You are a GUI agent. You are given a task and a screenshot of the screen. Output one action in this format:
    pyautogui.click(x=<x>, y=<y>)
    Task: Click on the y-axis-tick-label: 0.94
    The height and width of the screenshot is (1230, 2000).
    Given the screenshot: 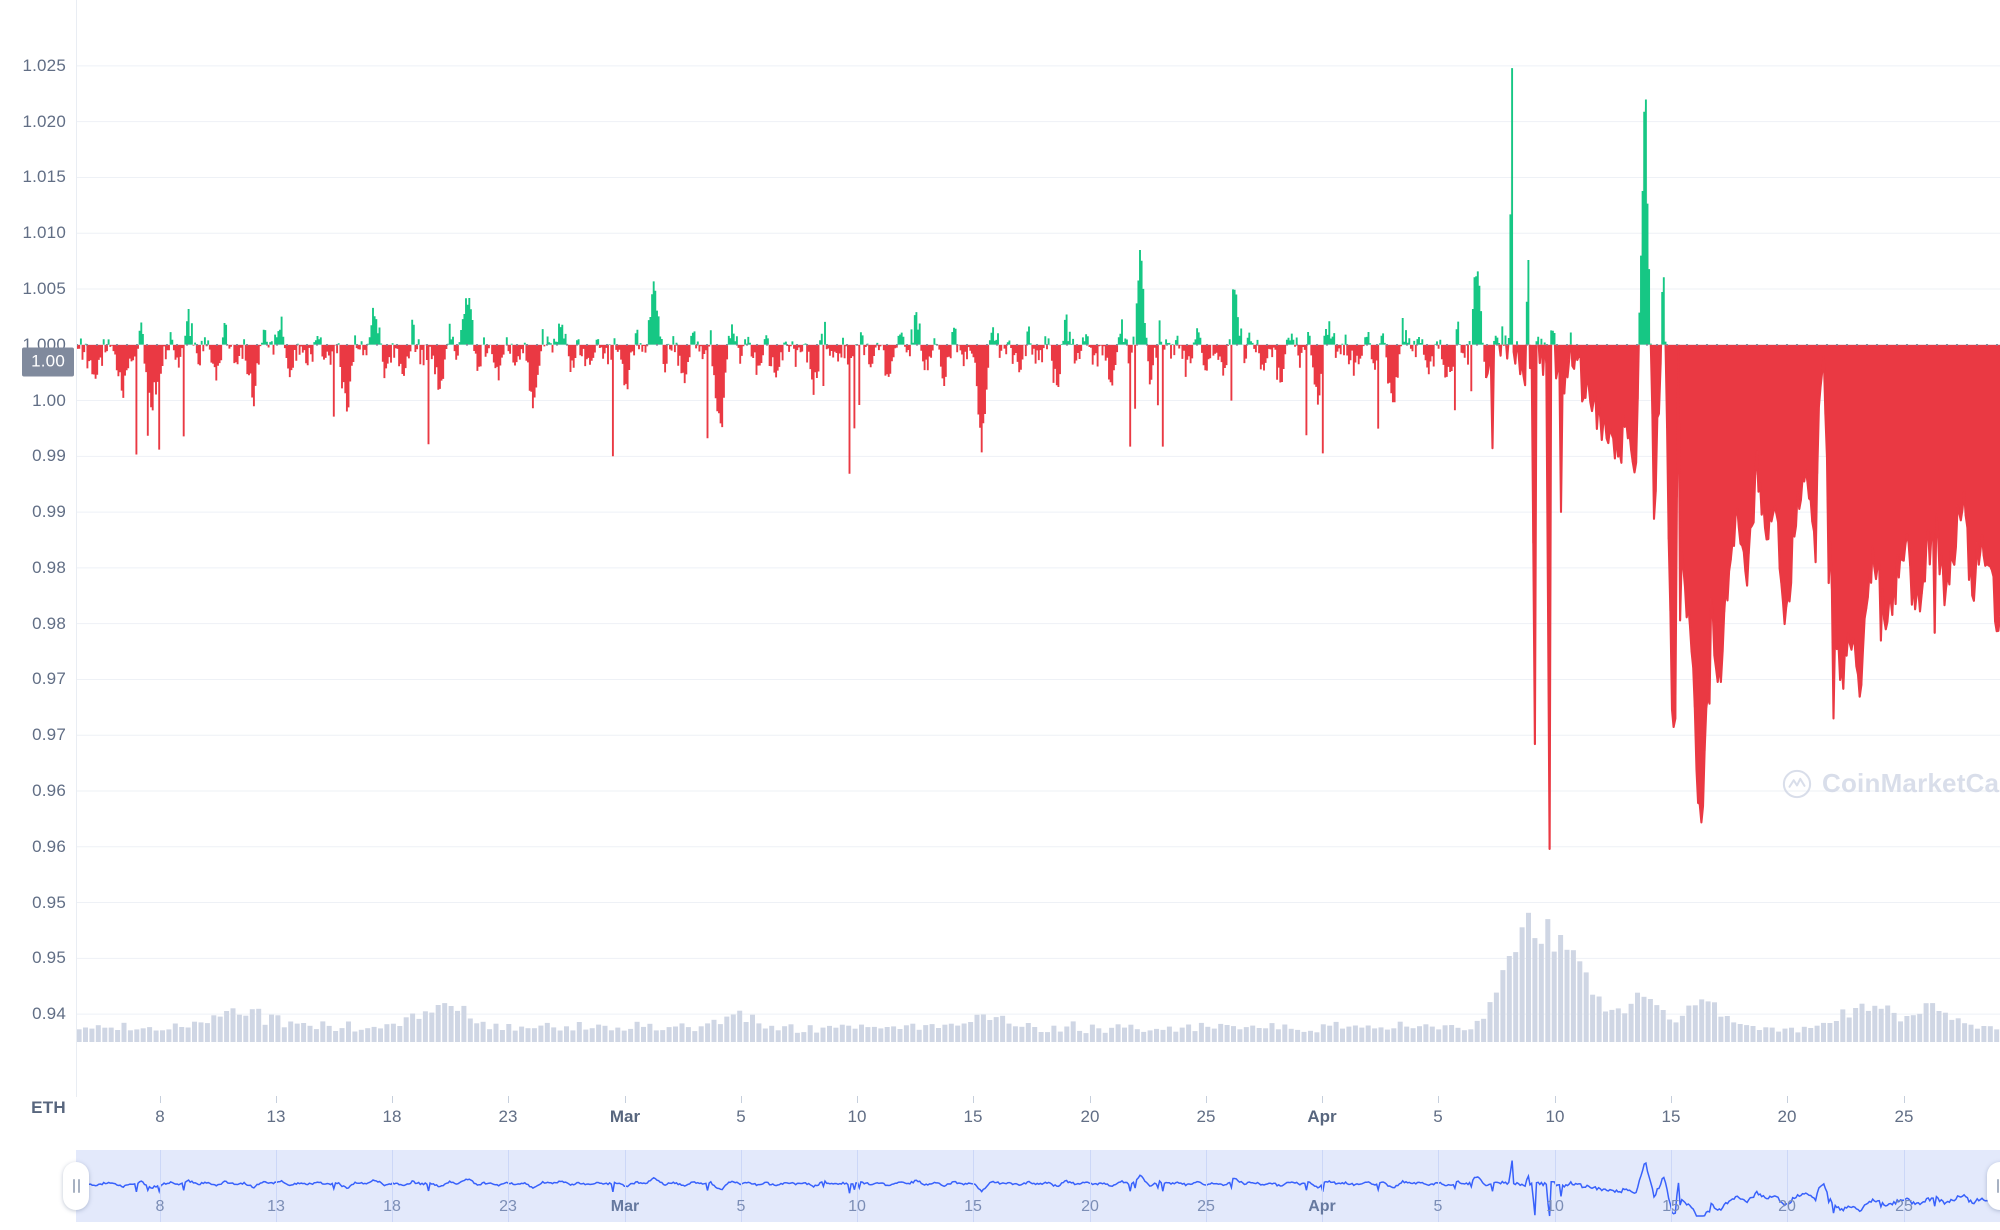 What is the action you would take?
    pyautogui.click(x=49, y=1014)
    